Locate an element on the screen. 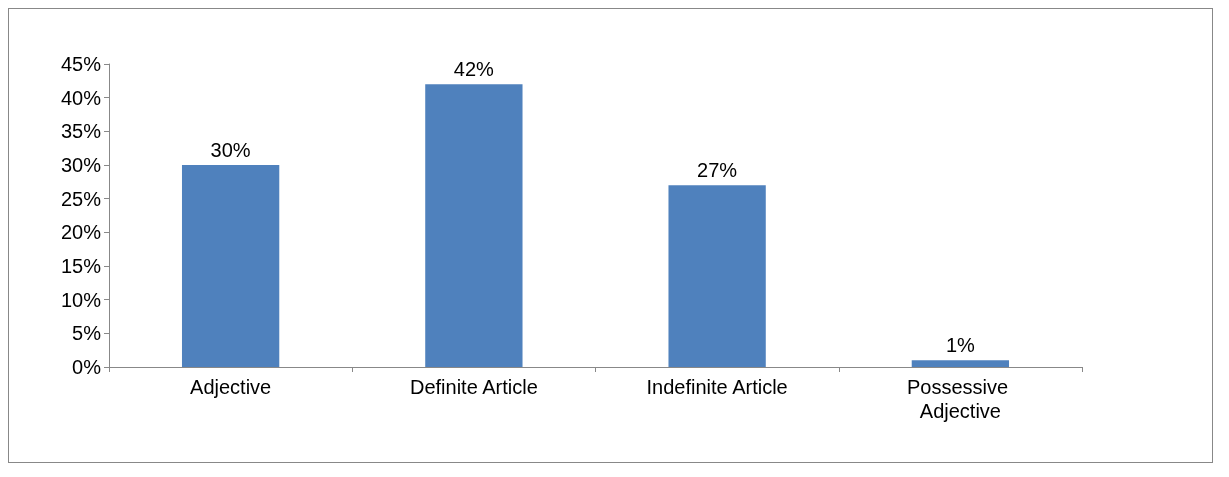 This screenshot has height=477, width=1229. y-tick-label: 20% is located at coordinates (81, 232).